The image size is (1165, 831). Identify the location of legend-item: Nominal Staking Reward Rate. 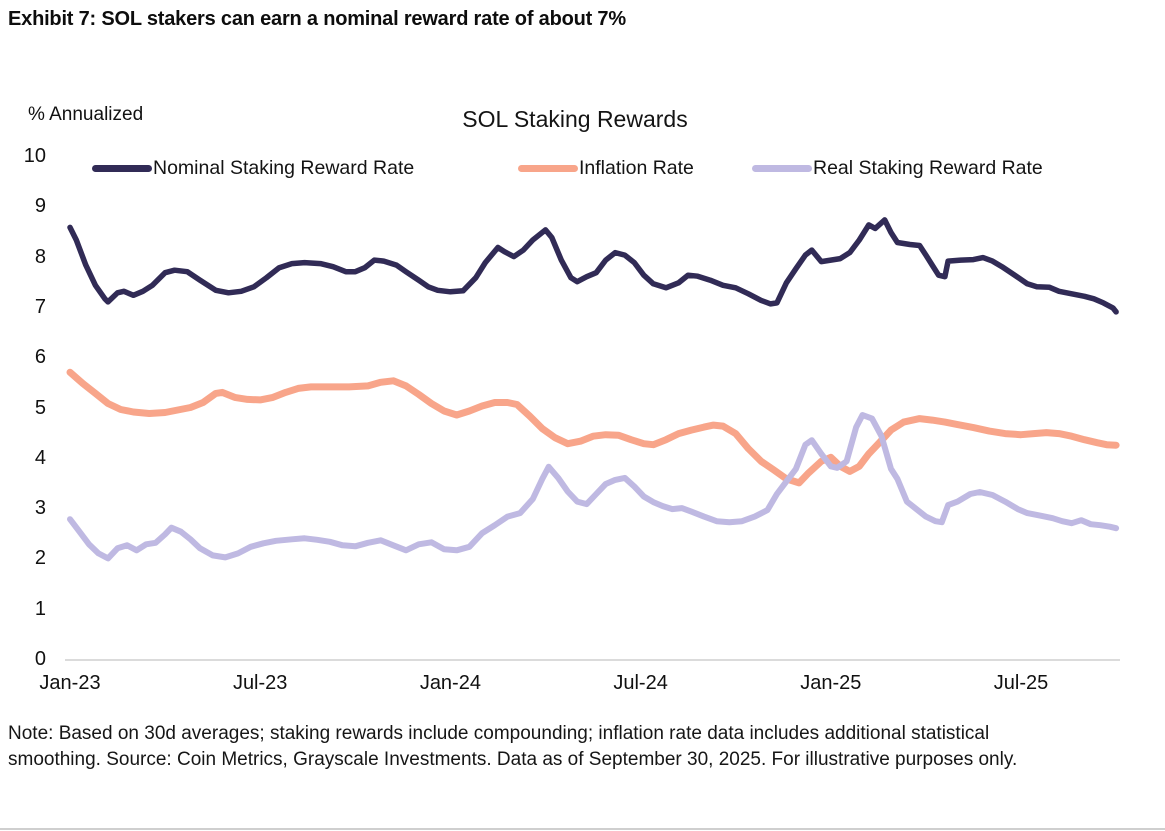
(253, 168).